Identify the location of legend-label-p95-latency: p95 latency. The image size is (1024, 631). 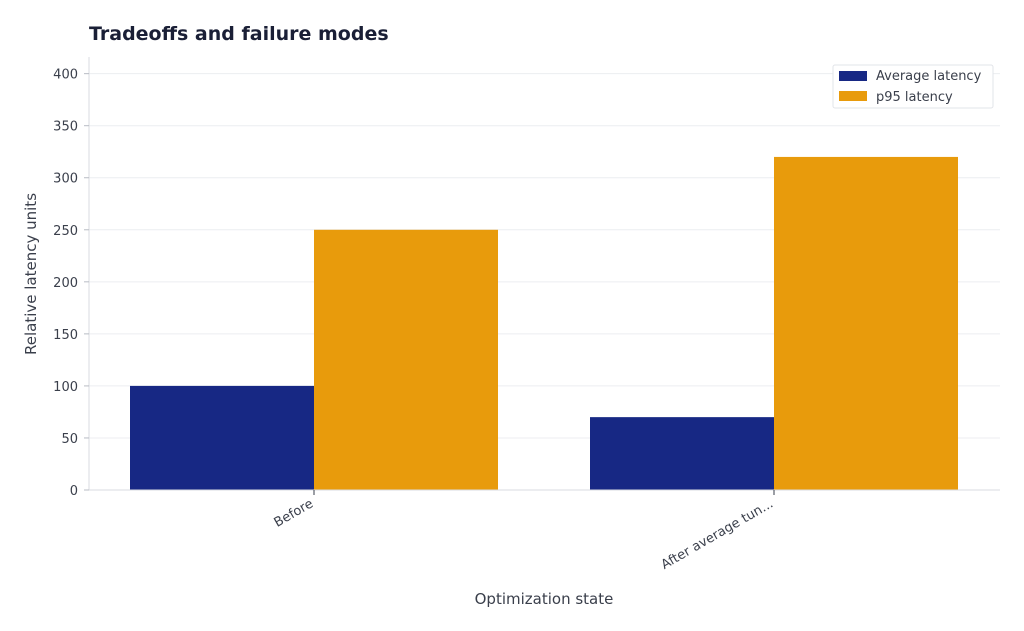
(914, 97).